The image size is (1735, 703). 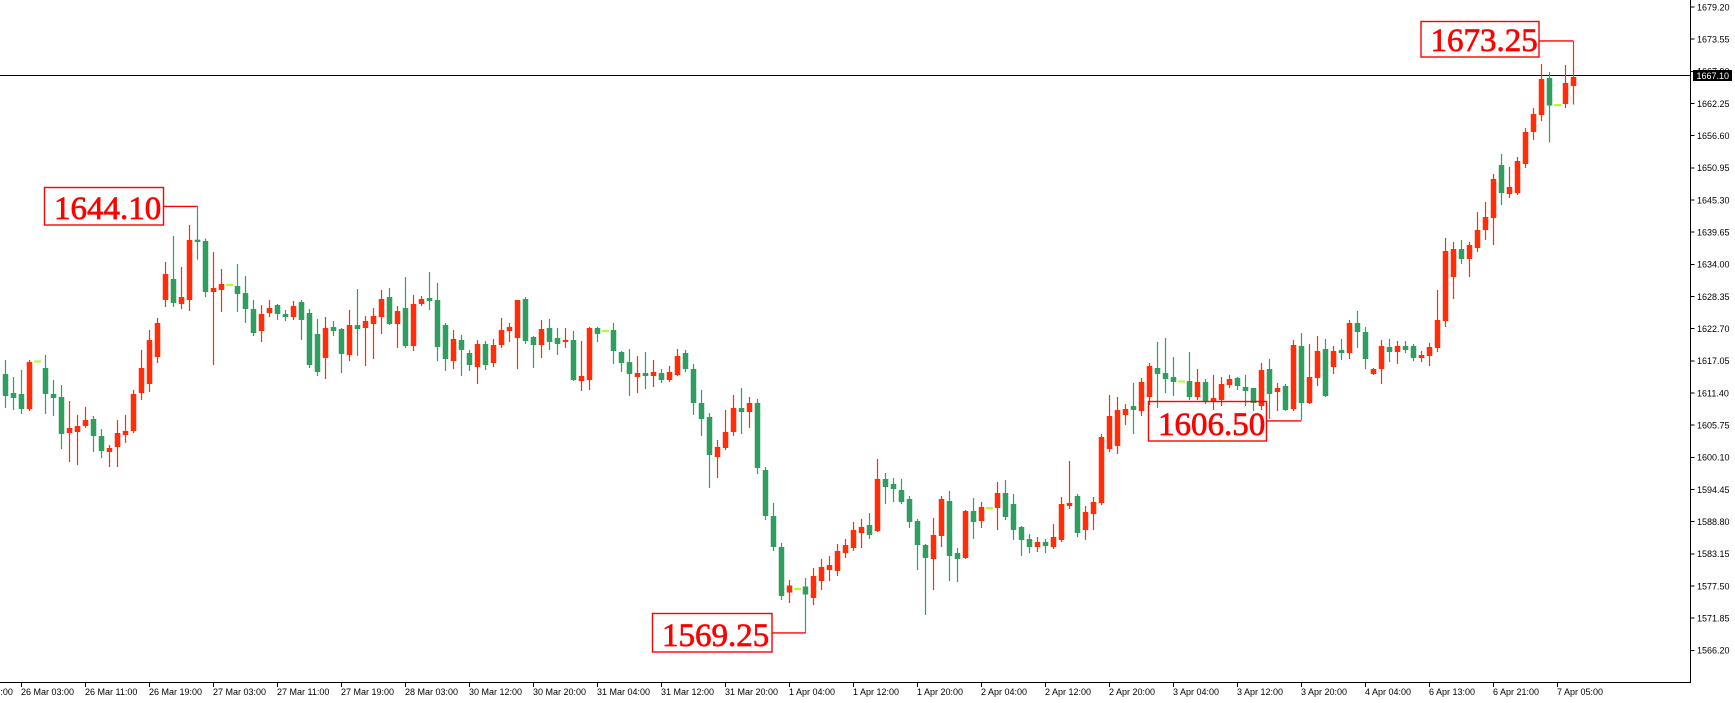 What do you see at coordinates (687, 692) in the screenshot?
I see `svg-text: 31 Mar 12:00` at bounding box center [687, 692].